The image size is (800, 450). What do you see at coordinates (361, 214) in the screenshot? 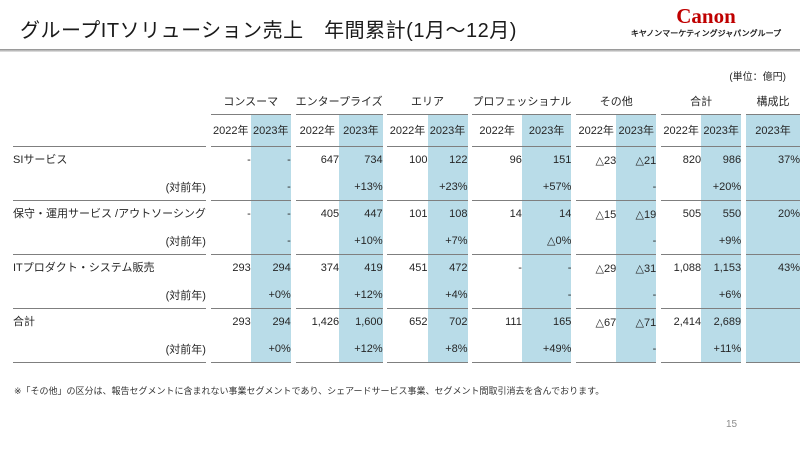
I see `cell-value: 447` at bounding box center [361, 214].